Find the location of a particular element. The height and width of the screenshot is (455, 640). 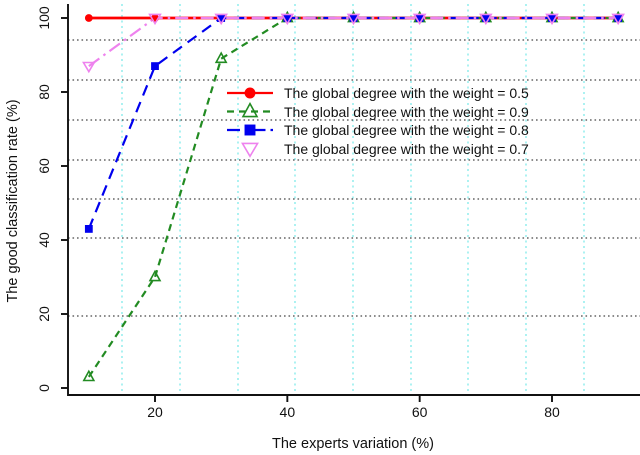

x-tick-label: 60 is located at coordinates (419, 412).